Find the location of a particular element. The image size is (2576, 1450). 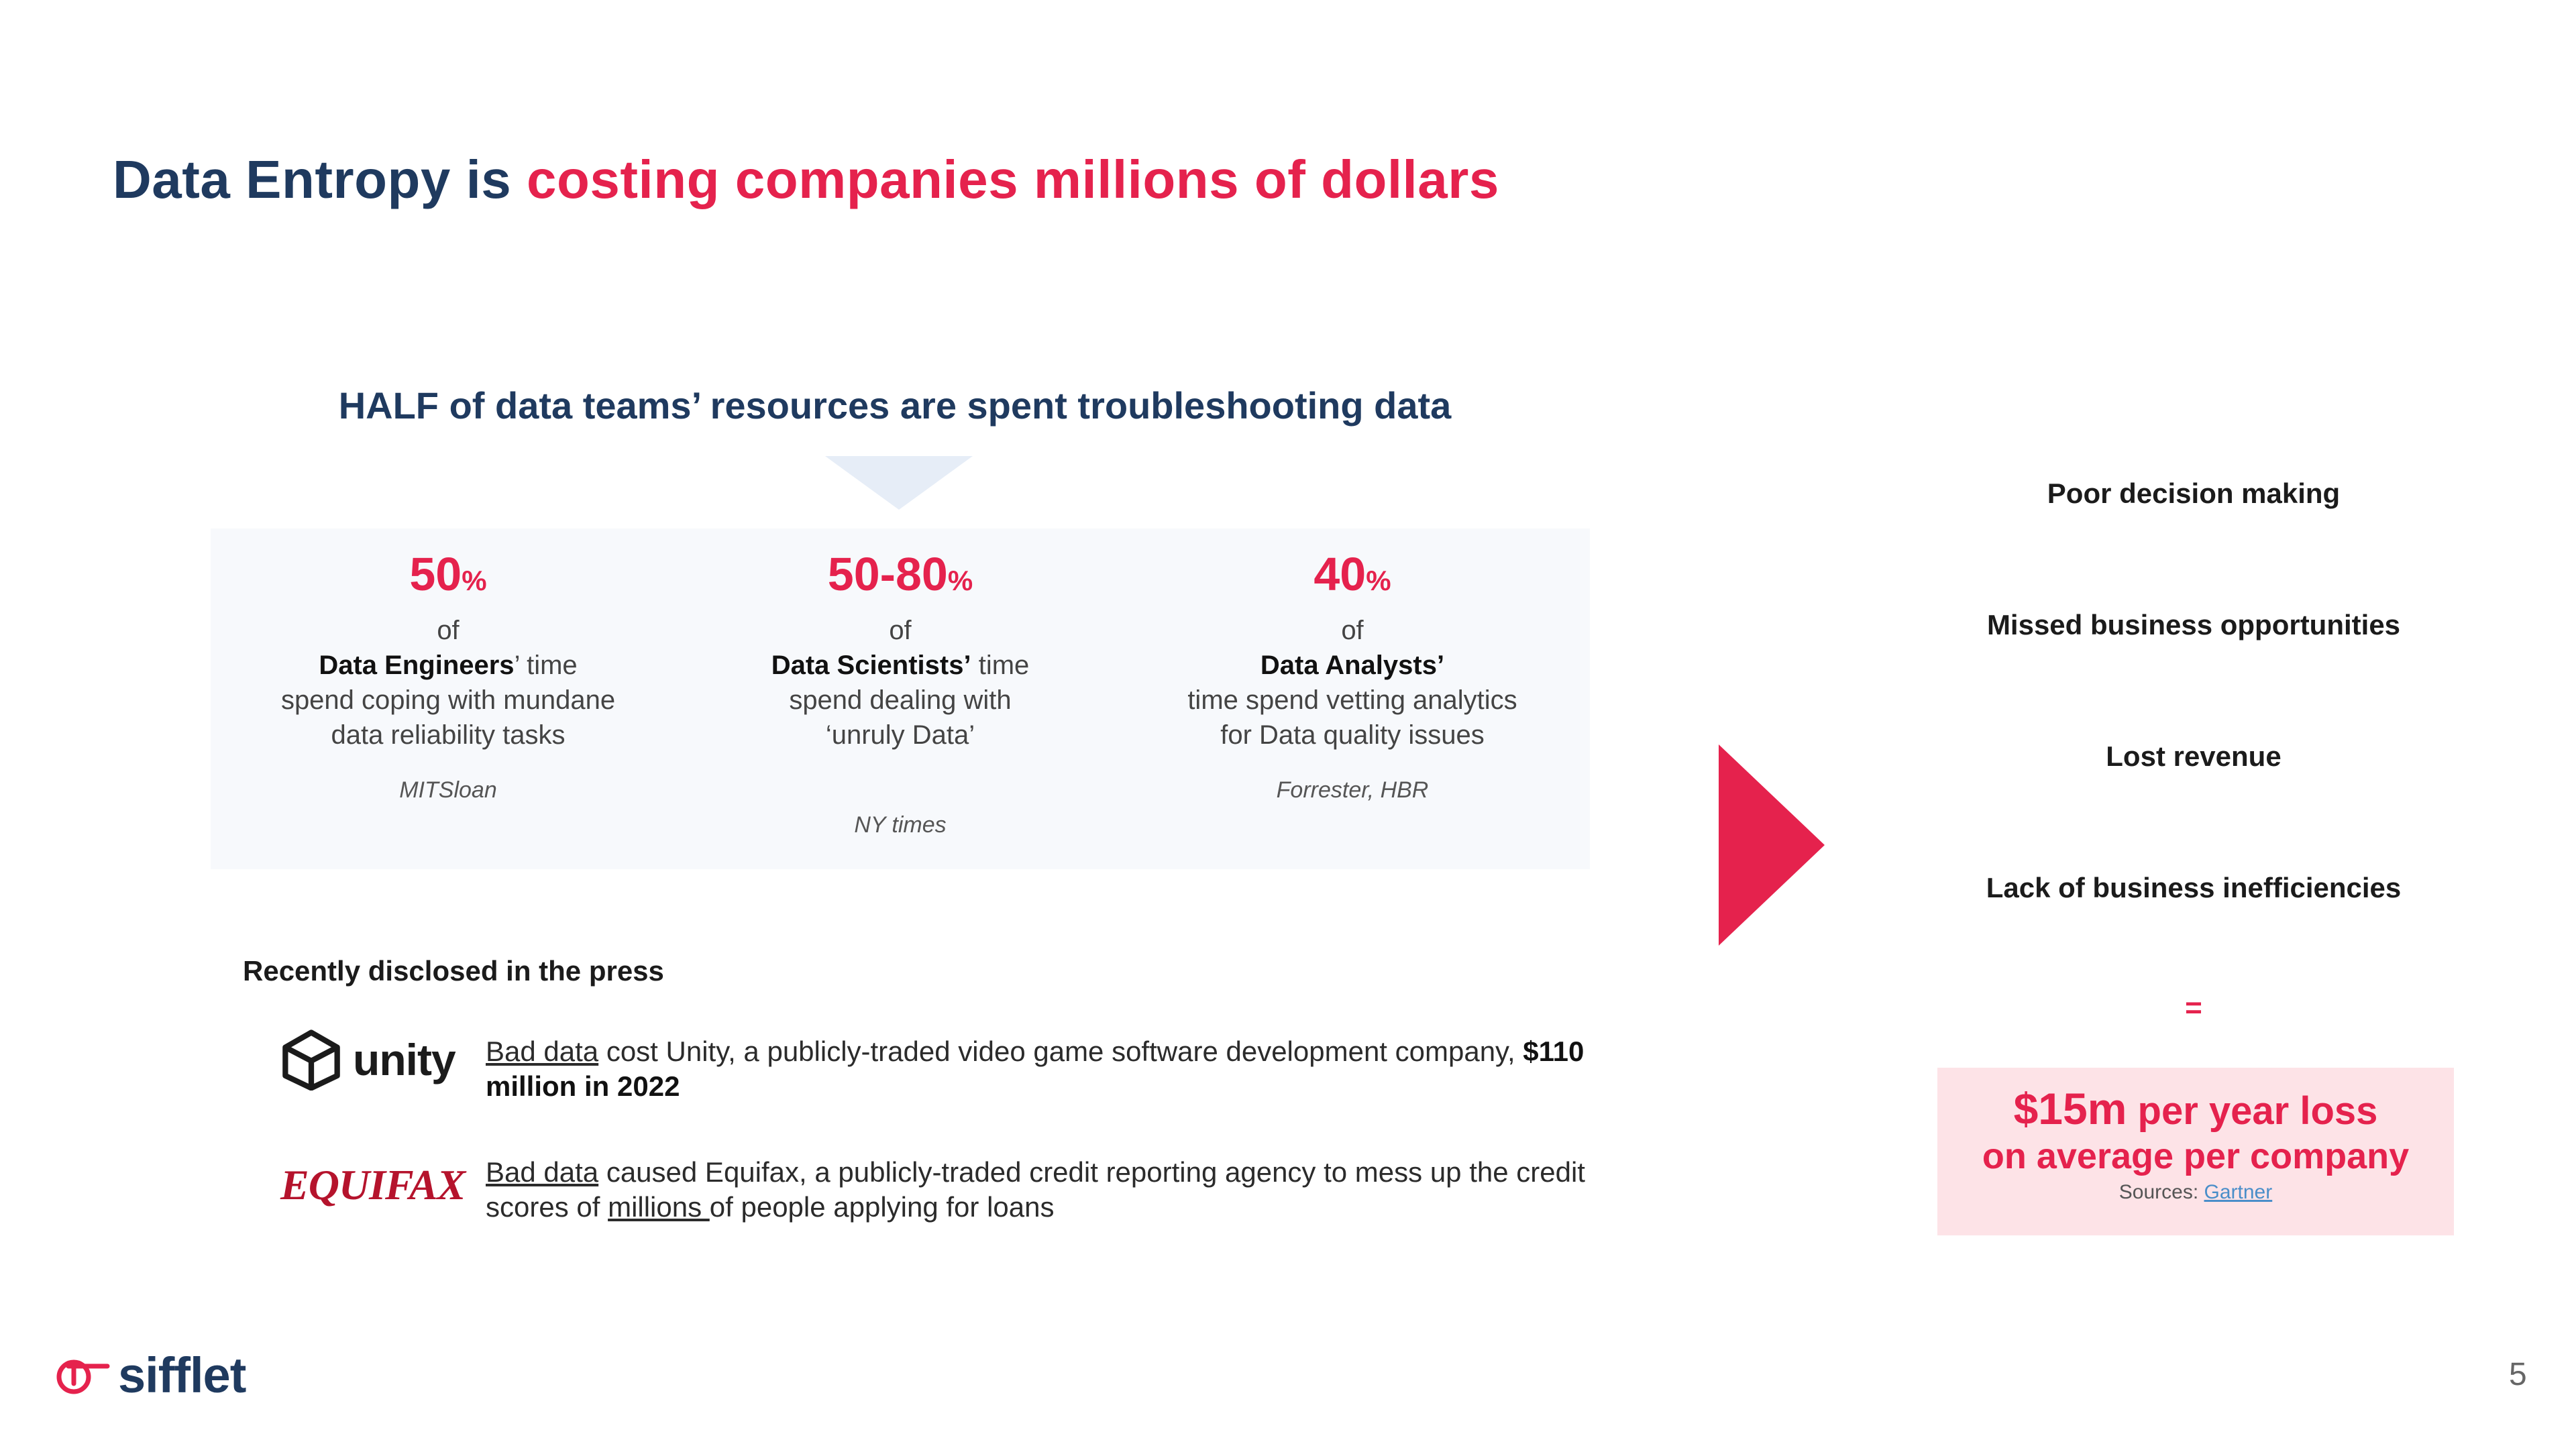

stat-source: MITSloan is located at coordinates (448, 790).